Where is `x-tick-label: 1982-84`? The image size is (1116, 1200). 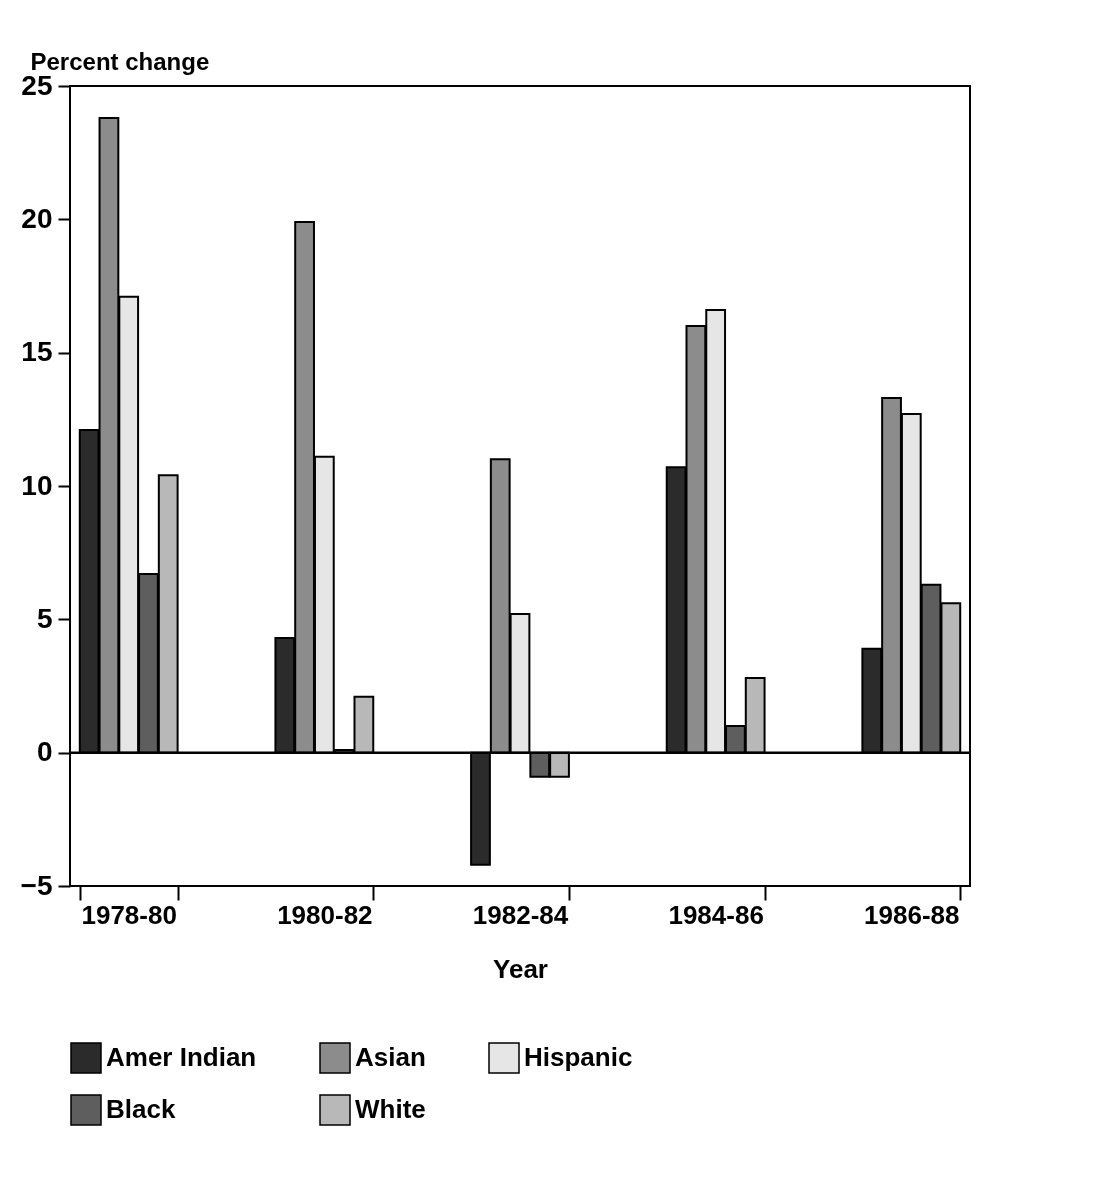 x-tick-label: 1982-84 is located at coordinates (520, 914).